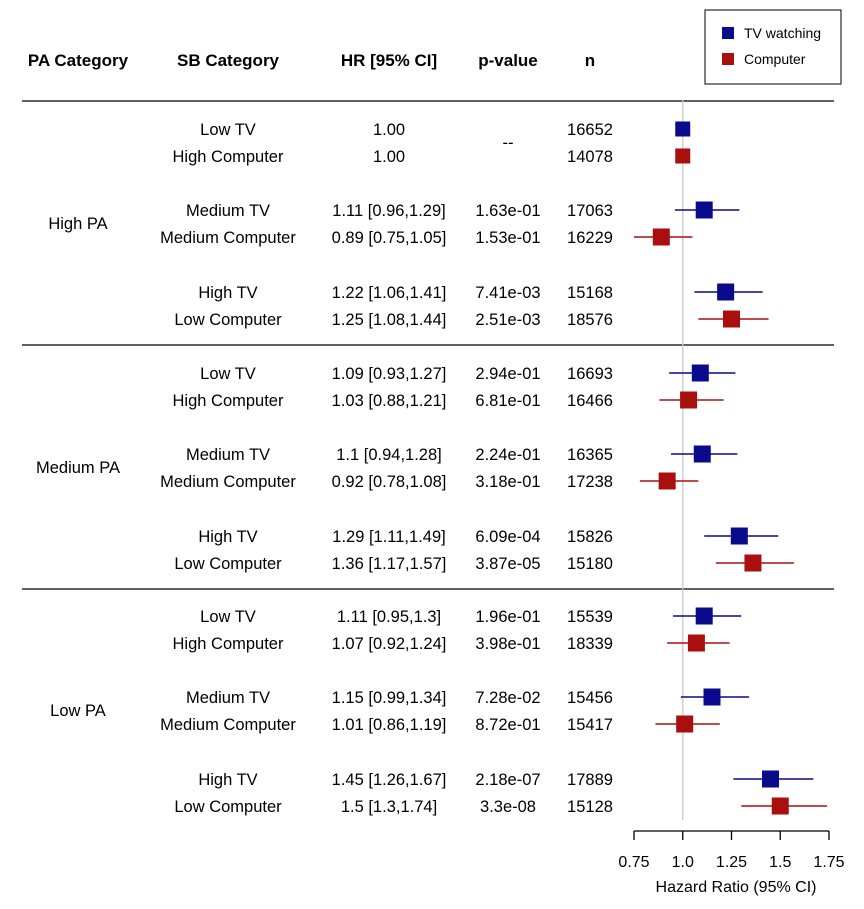  What do you see at coordinates (590, 780) in the screenshot?
I see `n-cell: 17889` at bounding box center [590, 780].